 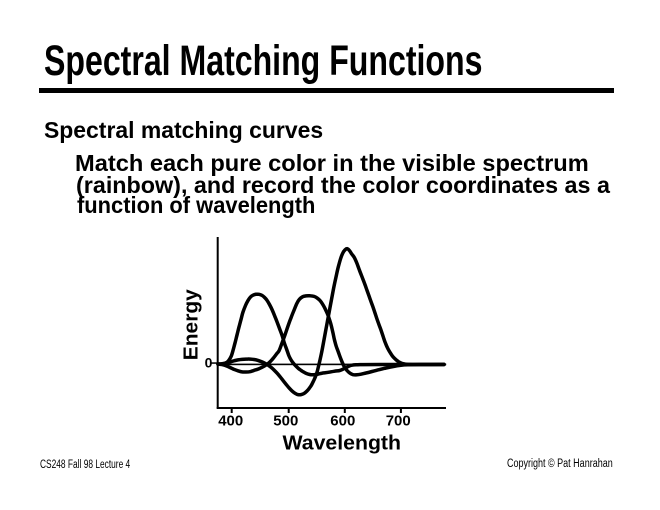 I want to click on svg-text: 700, so click(x=398, y=421).